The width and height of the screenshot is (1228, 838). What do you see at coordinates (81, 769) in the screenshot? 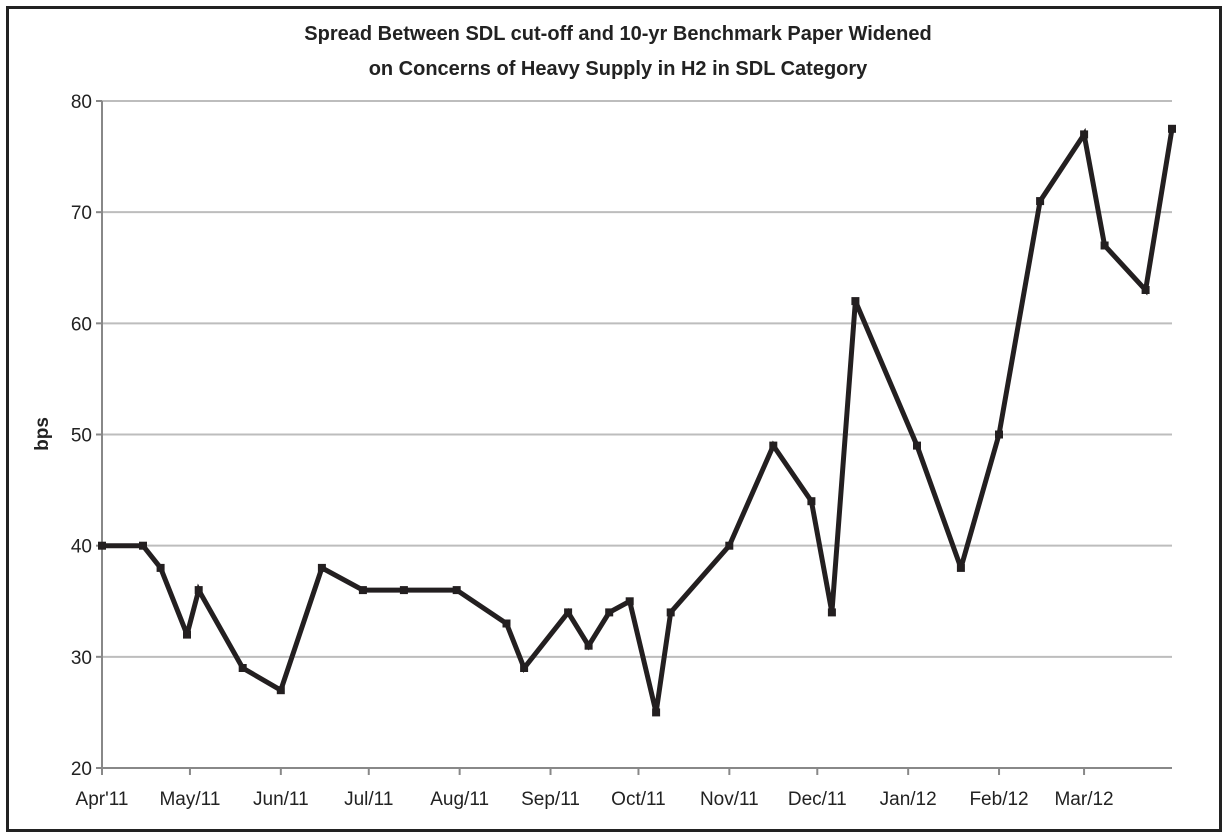
I see `y-tick-label: 20` at bounding box center [81, 769].